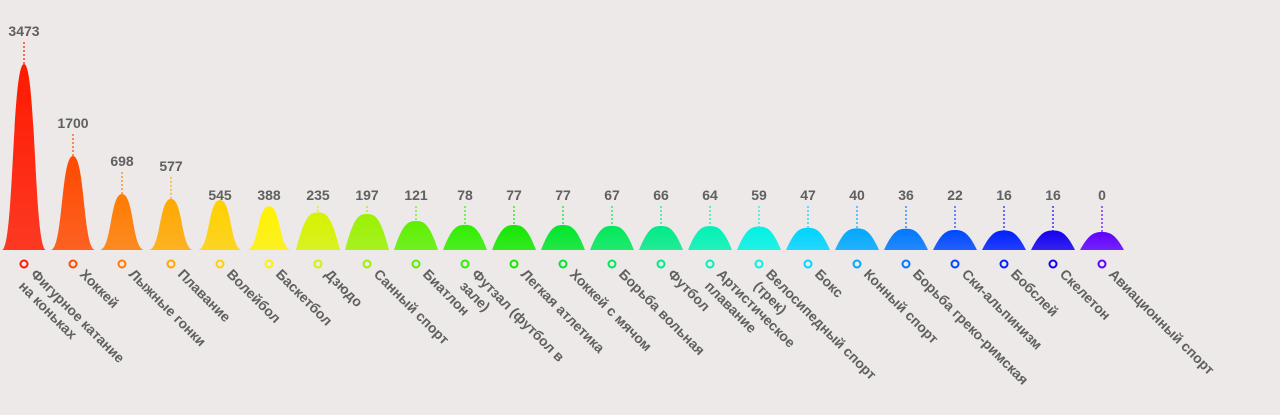 The width and height of the screenshot is (1280, 415). I want to click on category-label: Фигурное катаниена коньках, so click(72, 322).